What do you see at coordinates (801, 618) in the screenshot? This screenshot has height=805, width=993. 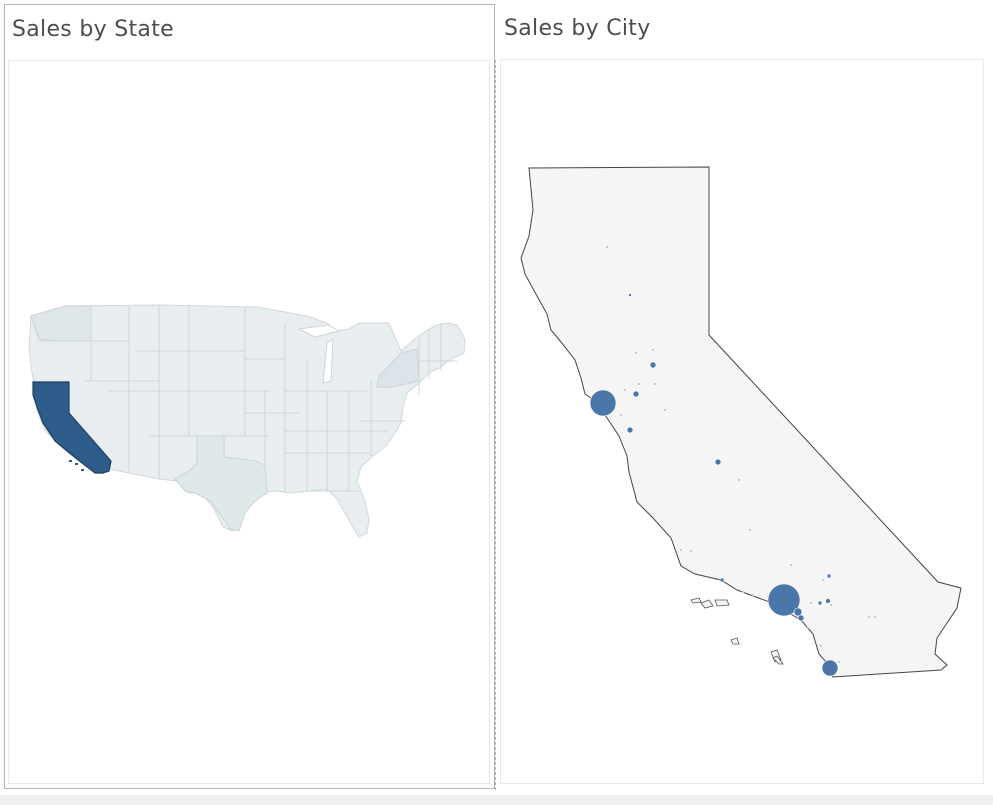 I see `city-dot-anaheim` at bounding box center [801, 618].